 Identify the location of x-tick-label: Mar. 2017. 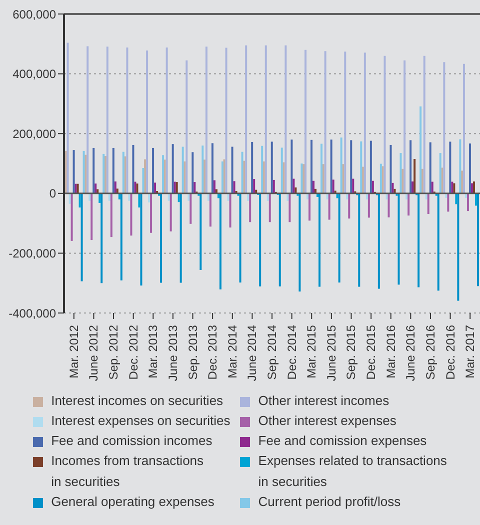
(470, 351).